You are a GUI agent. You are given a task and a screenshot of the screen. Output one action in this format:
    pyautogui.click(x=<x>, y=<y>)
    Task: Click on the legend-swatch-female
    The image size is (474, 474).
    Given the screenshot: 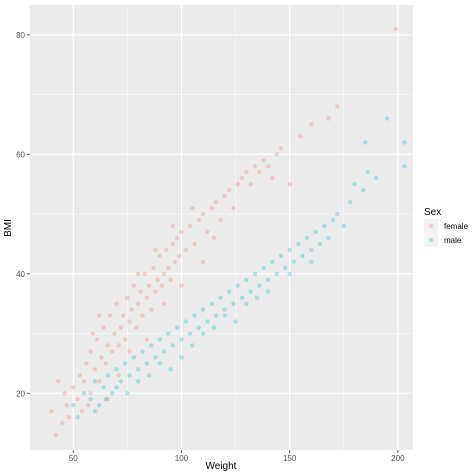 What is the action you would take?
    pyautogui.click(x=431, y=226)
    